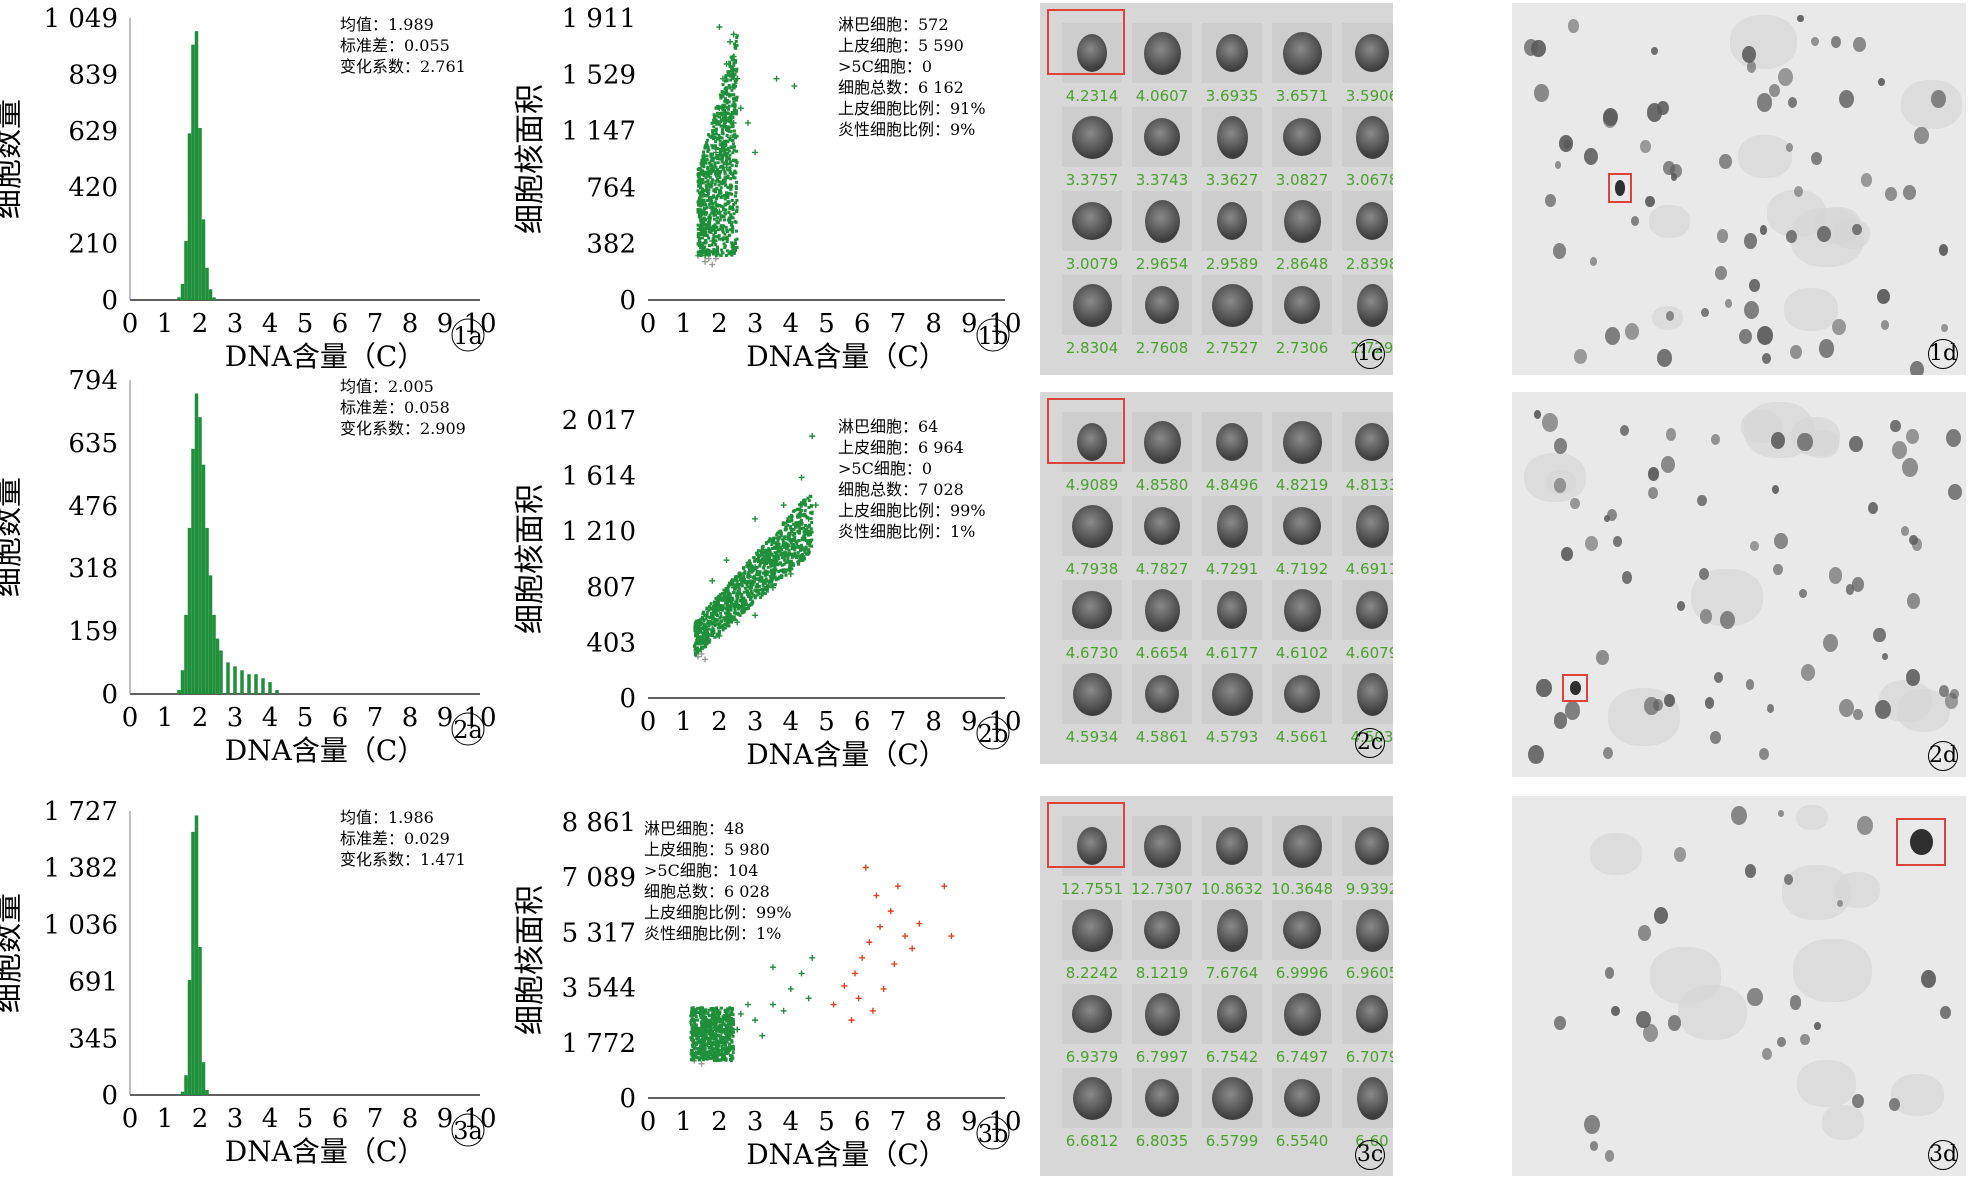 The width and height of the screenshot is (1968, 1180). What do you see at coordinates (1575, 688) in the screenshot?
I see `highlighted-nucleus-icon` at bounding box center [1575, 688].